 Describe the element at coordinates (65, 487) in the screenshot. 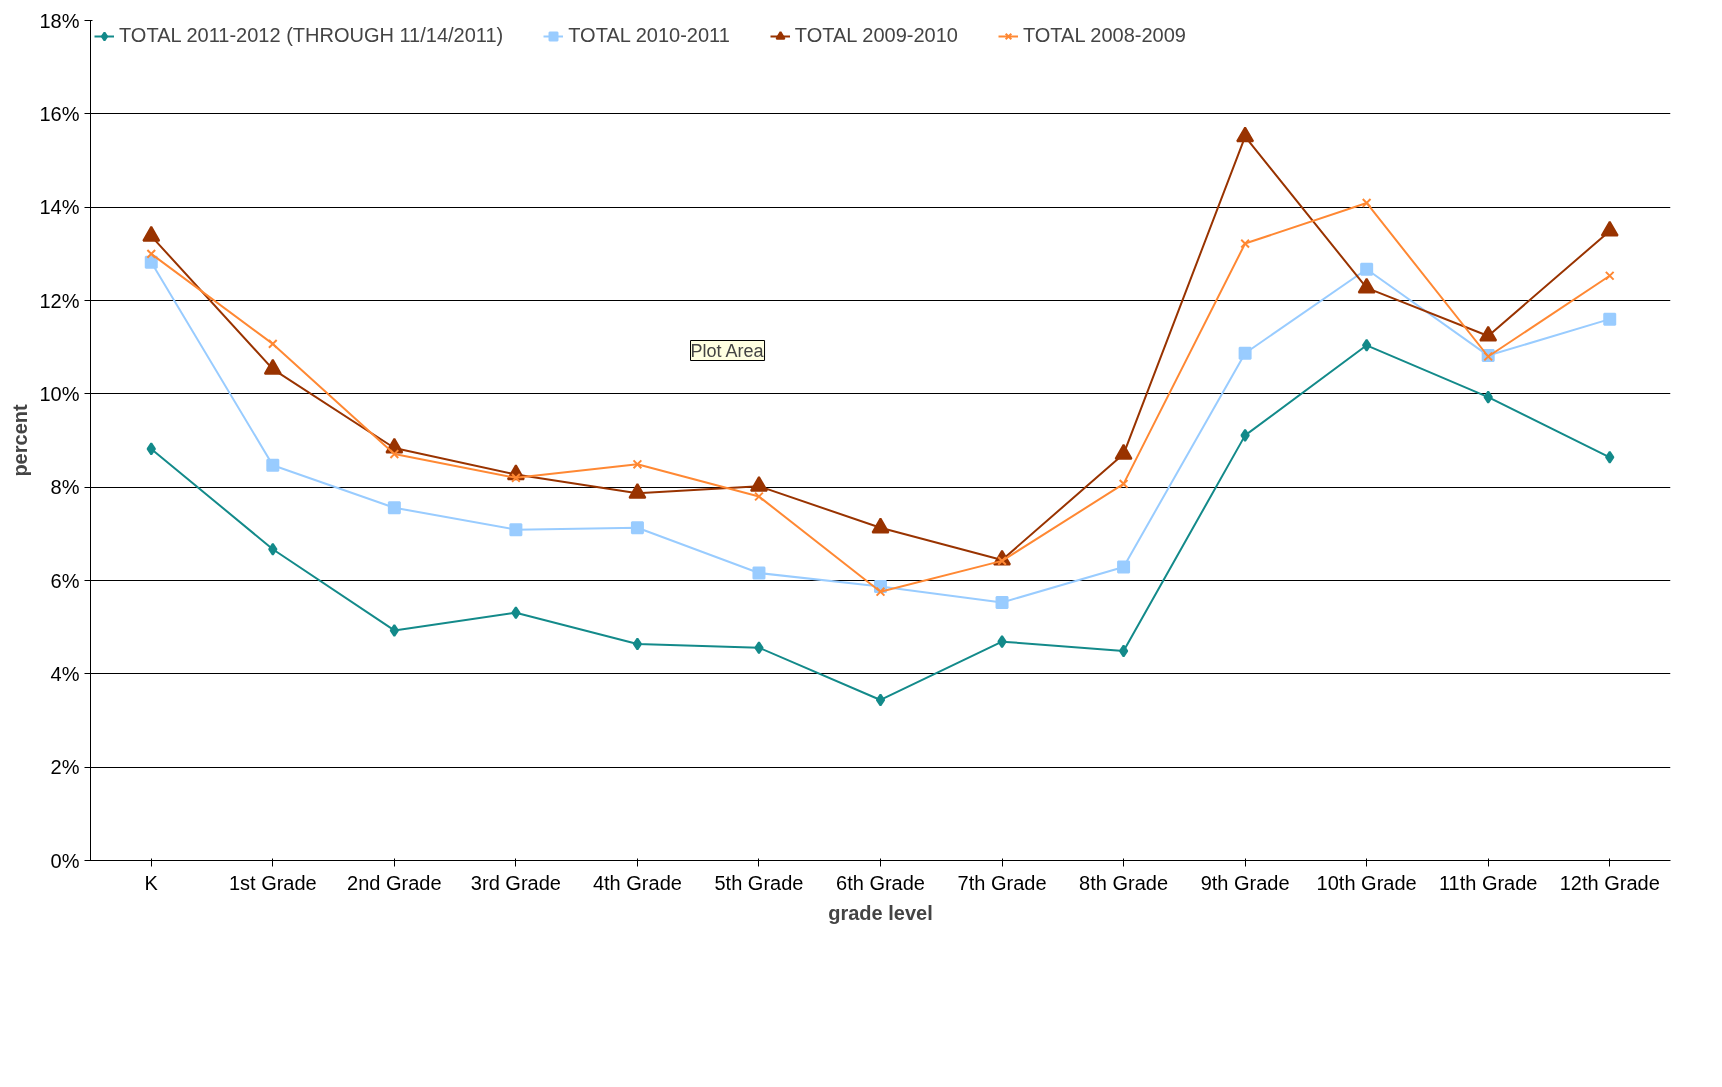

I see `y-tick-label: 8%` at that location.